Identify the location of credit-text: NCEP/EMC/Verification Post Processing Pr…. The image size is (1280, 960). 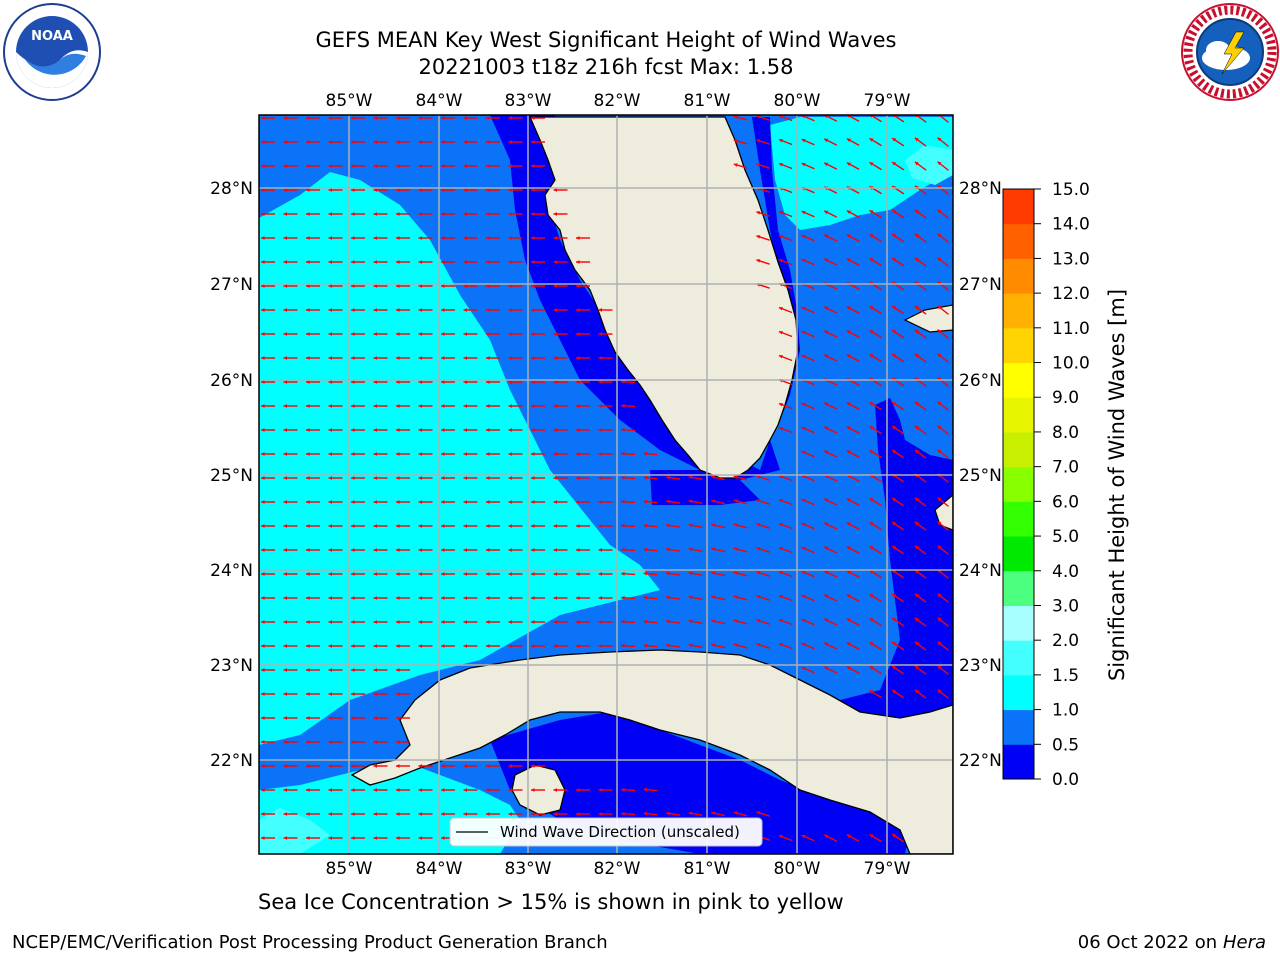
(310, 942).